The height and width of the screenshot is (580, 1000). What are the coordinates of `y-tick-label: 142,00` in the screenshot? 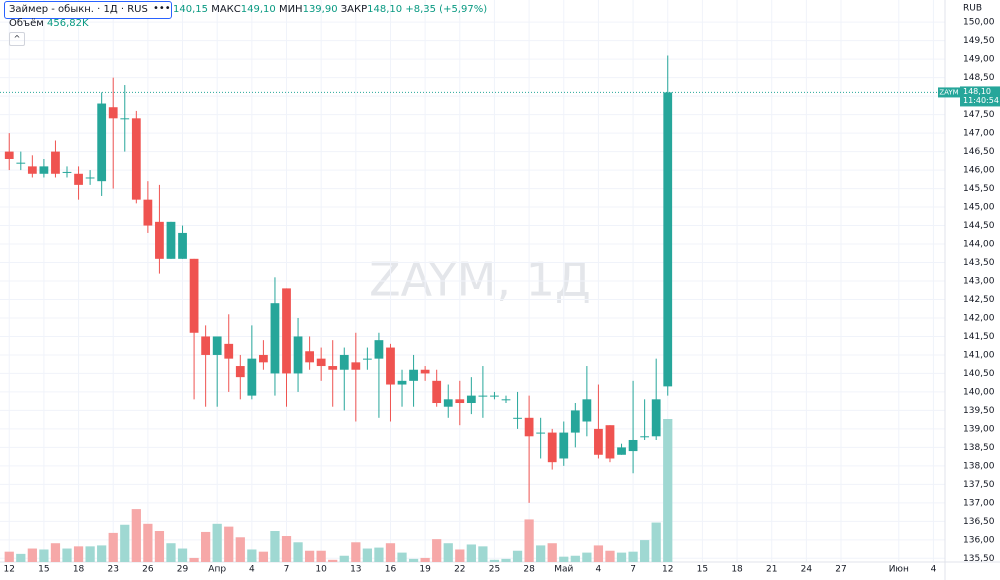 It's located at (979, 318).